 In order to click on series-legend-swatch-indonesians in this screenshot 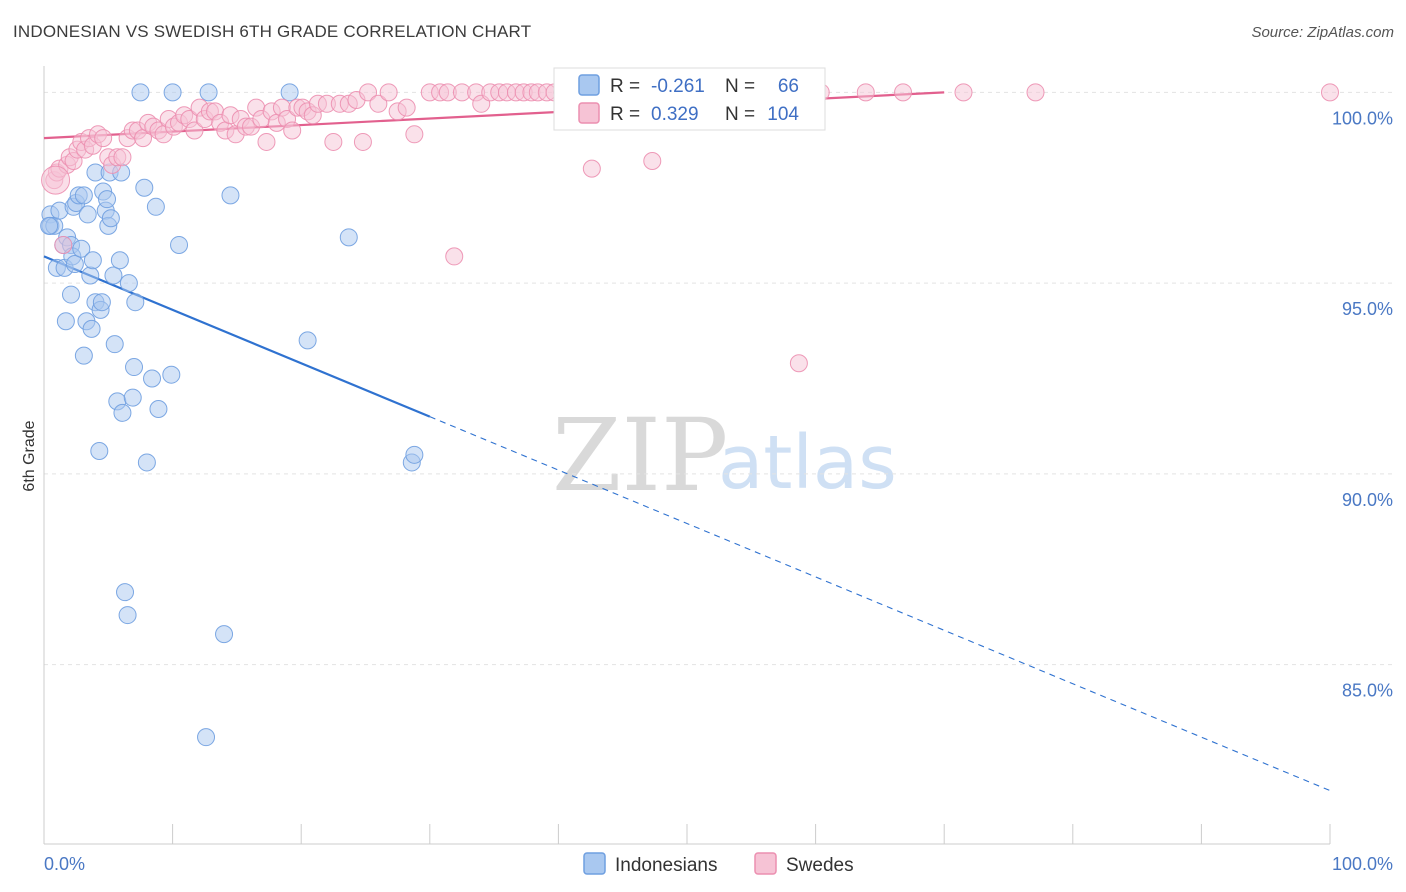, I will do `click(594, 863)`.